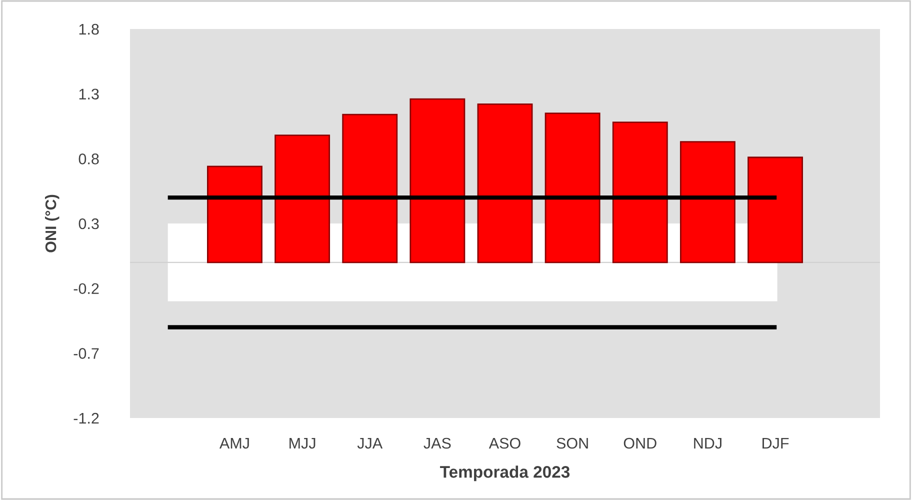 The image size is (912, 500). Describe the element at coordinates (370, 443) in the screenshot. I see `x-tick-label: JJA` at that location.